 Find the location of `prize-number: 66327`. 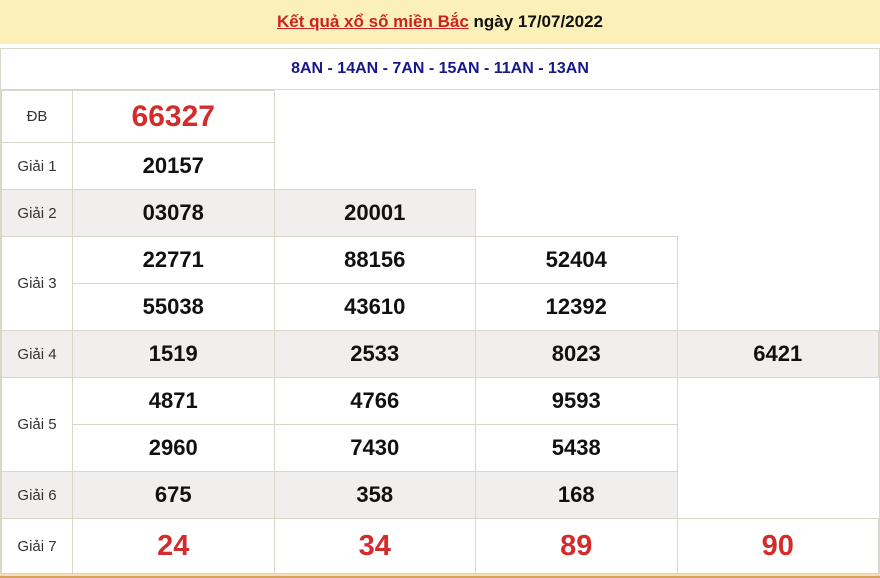

prize-number: 66327 is located at coordinates (173, 116).